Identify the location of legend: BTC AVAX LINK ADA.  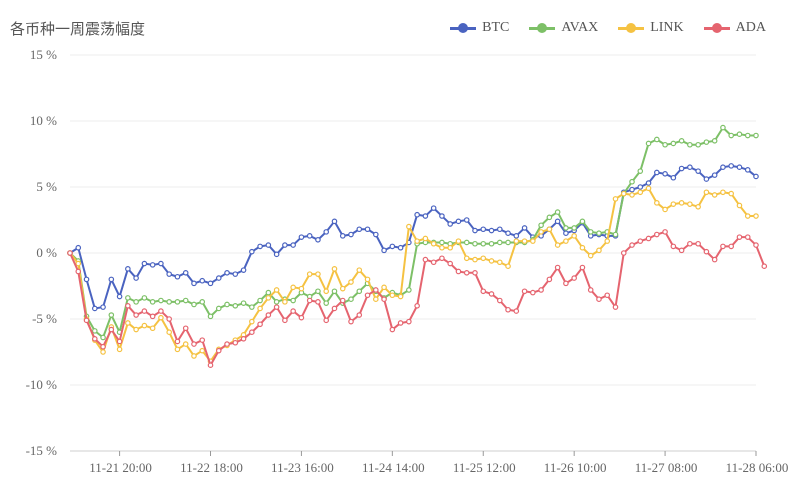
(608, 28).